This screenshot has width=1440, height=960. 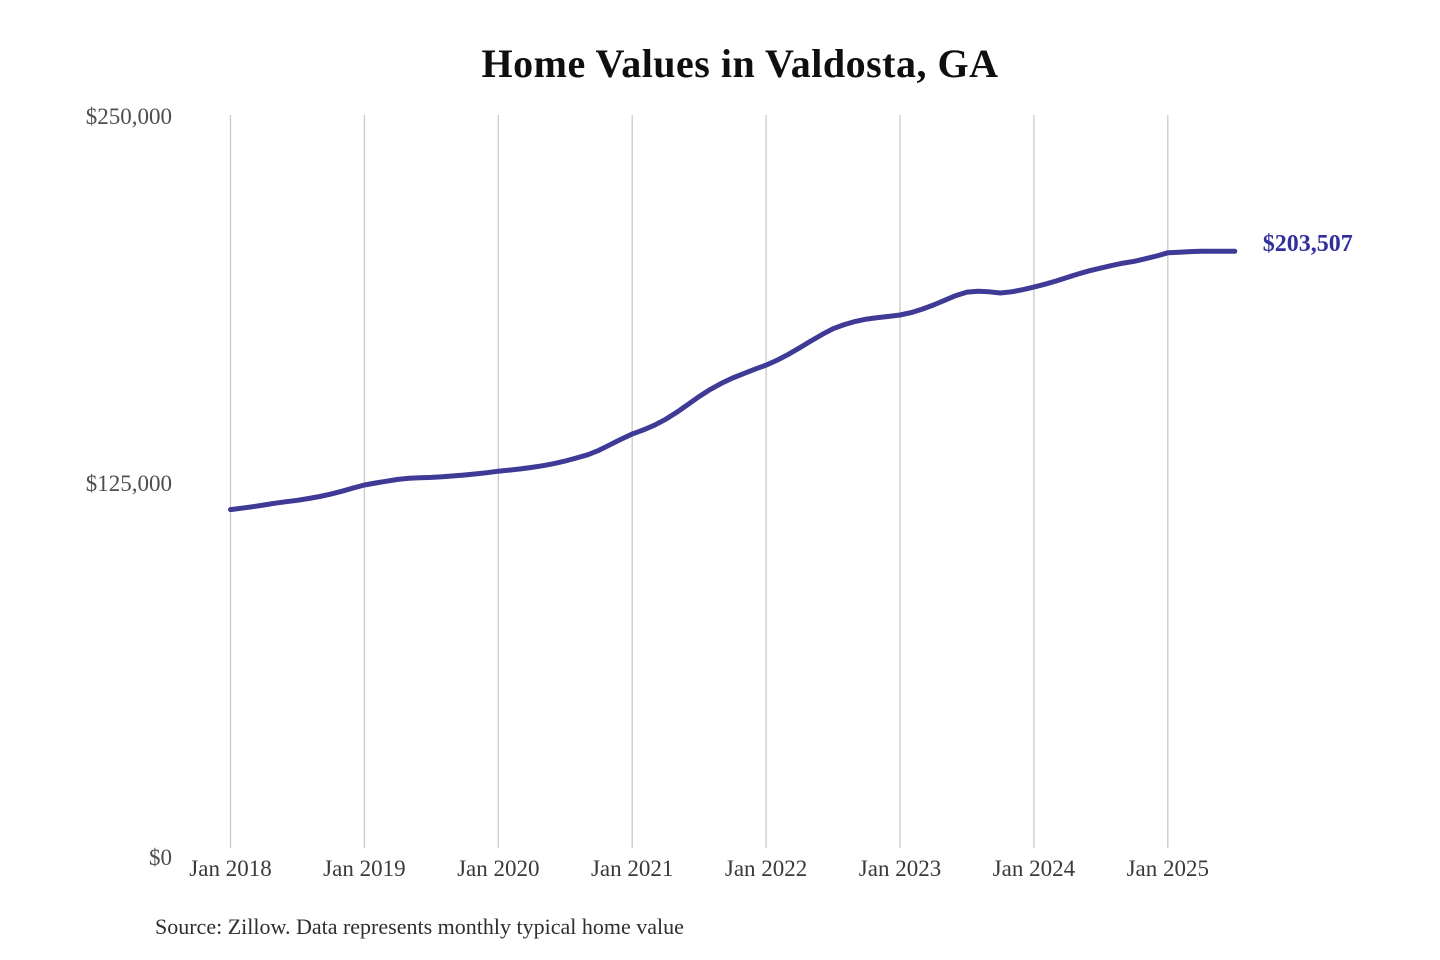 What do you see at coordinates (766, 868) in the screenshot?
I see `x-axis-tick-label: Jan 2022` at bounding box center [766, 868].